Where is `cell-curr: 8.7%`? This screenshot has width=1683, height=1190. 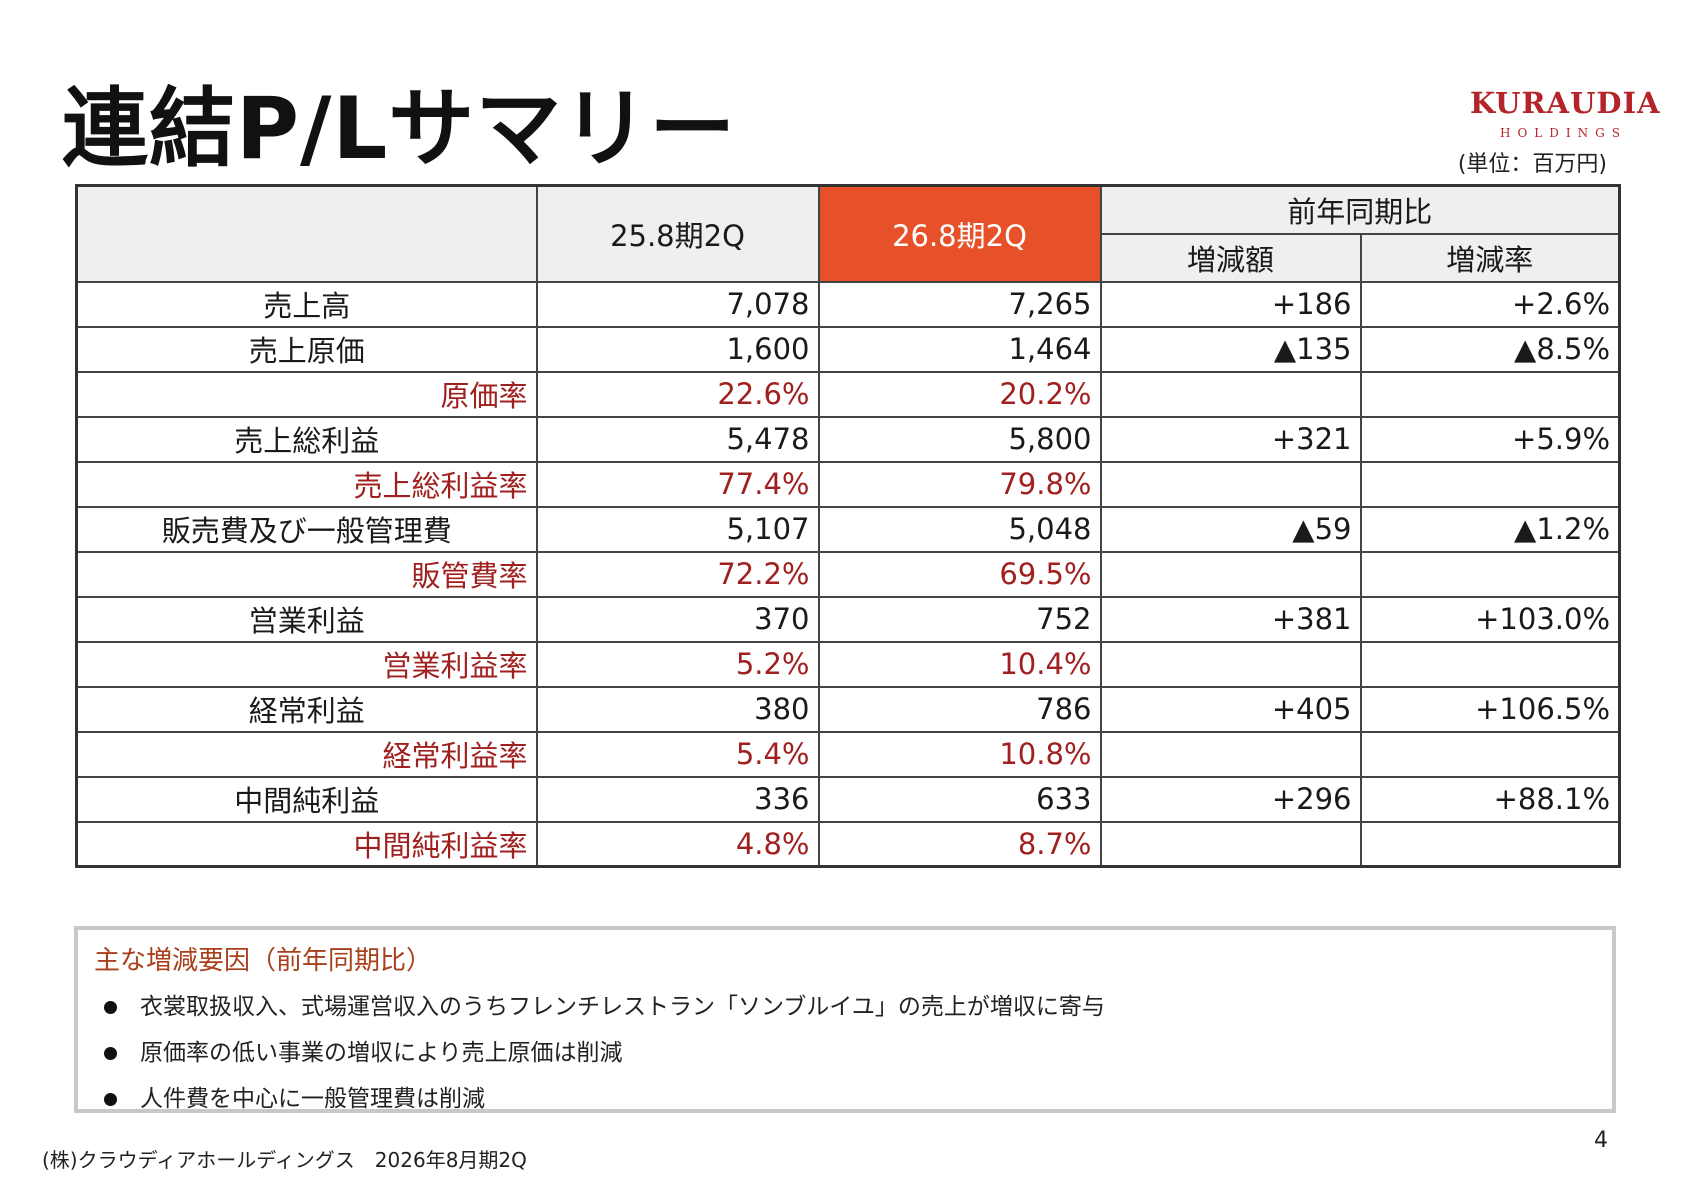 cell-curr: 8.7% is located at coordinates (959, 844).